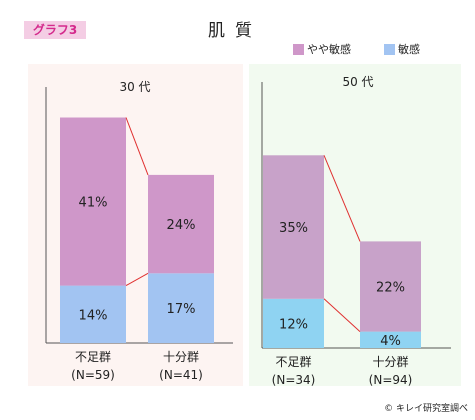 The height and width of the screenshot is (420, 475). What do you see at coordinates (390, 362) in the screenshot?
I see `category-label-50s-1: 十分群` at bounding box center [390, 362].